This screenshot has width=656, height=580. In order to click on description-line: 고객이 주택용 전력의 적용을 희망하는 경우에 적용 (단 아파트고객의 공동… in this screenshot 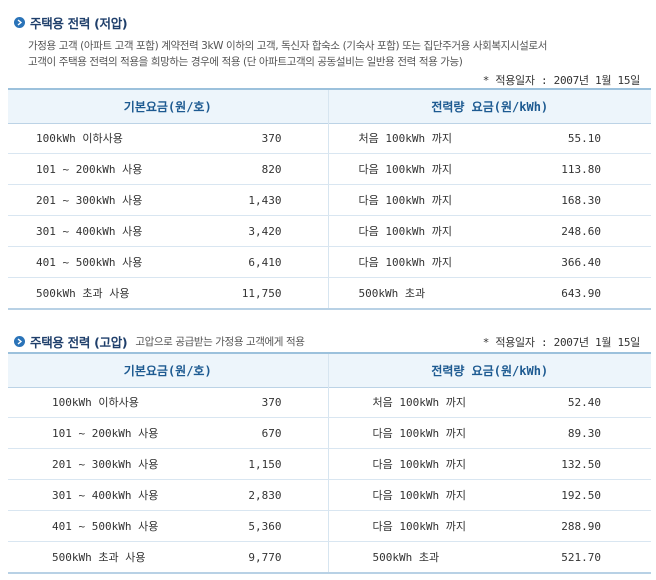, I will do `click(245, 62)`.